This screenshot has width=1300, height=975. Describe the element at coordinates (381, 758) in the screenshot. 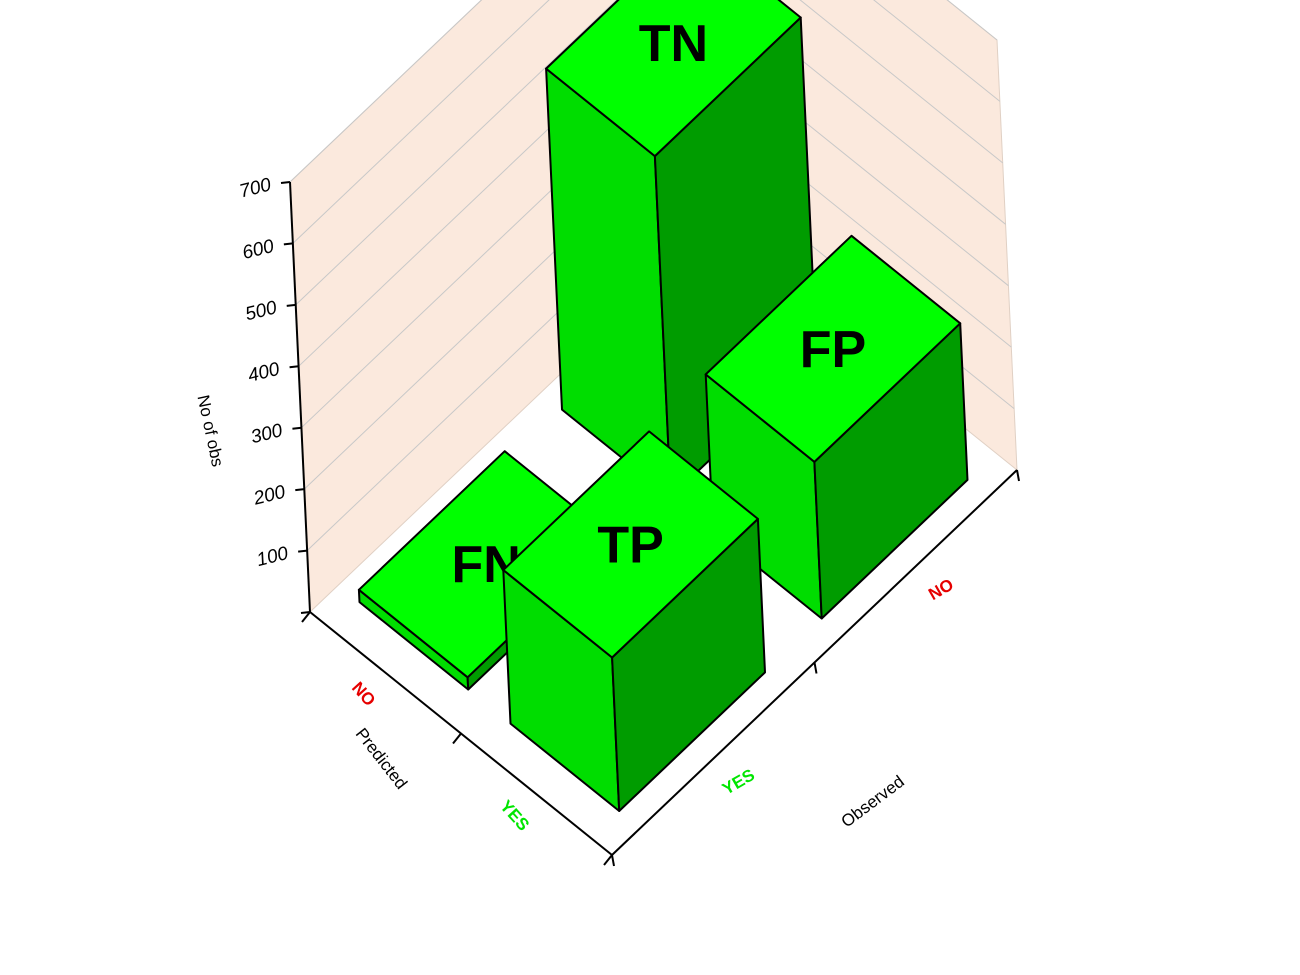

I see `predicted-axis-title: Predicted` at that location.